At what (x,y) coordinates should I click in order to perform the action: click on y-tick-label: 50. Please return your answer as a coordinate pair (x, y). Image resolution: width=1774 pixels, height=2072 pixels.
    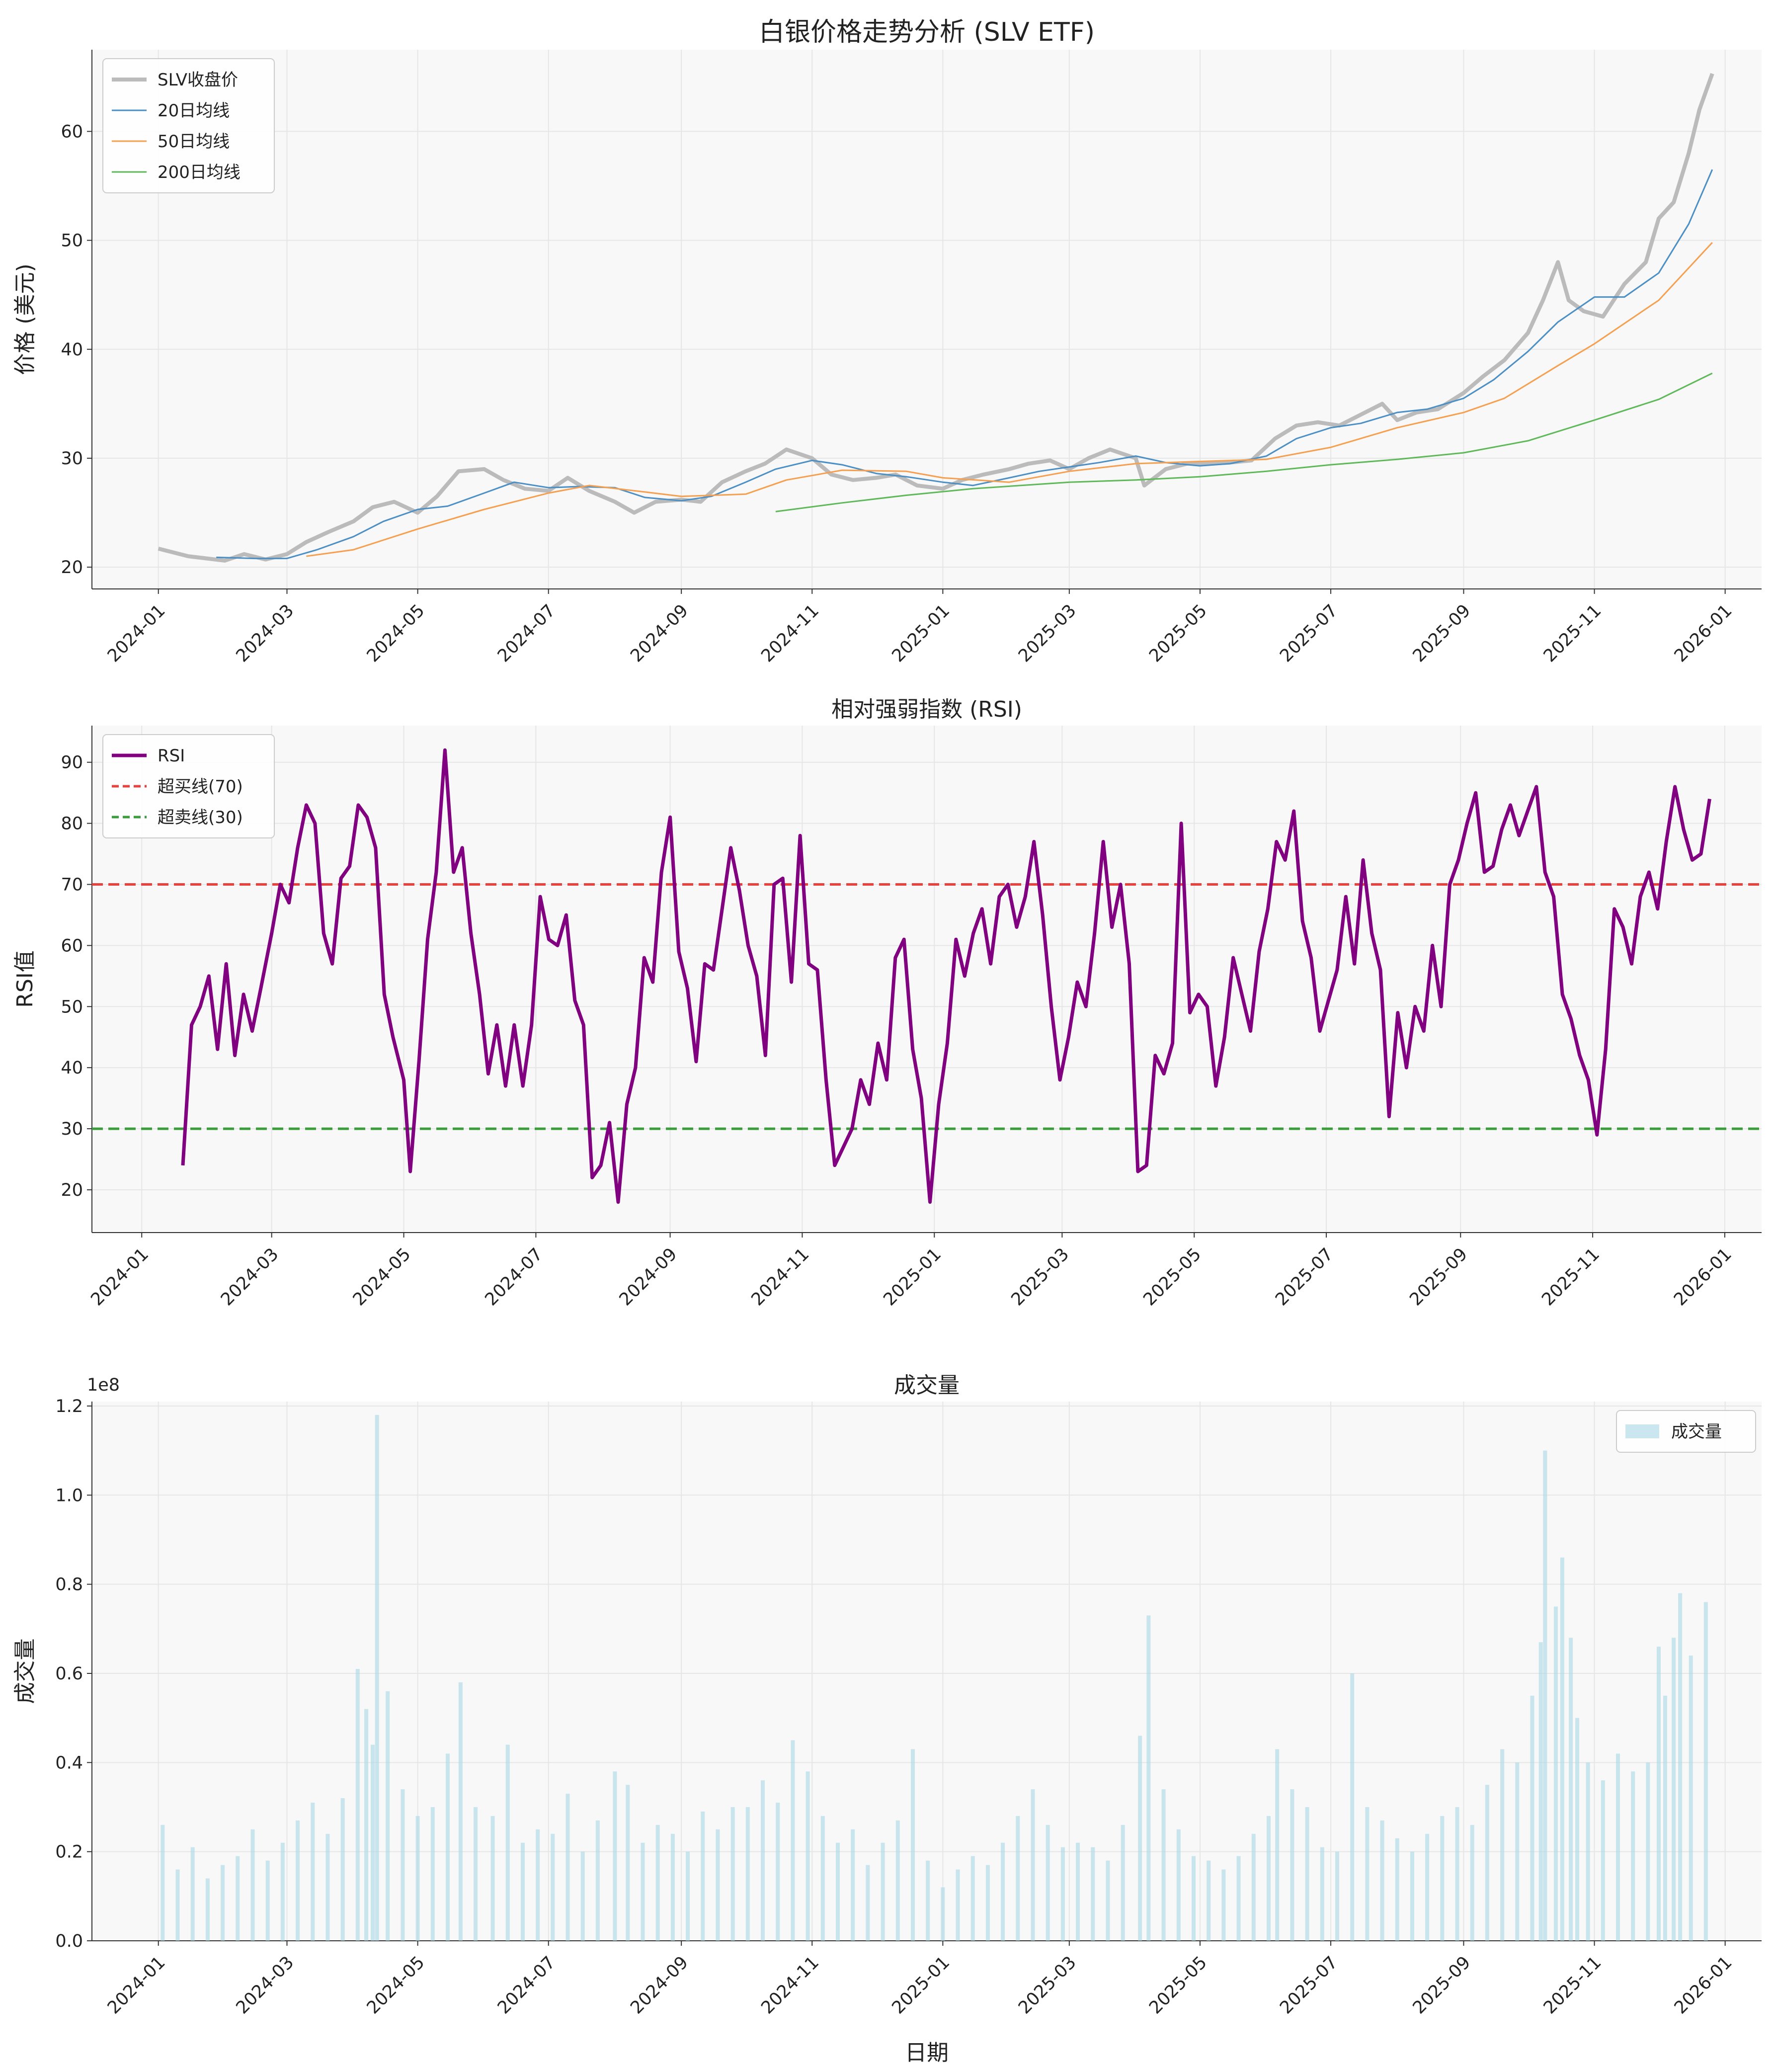
    Looking at the image, I should click on (72, 1007).